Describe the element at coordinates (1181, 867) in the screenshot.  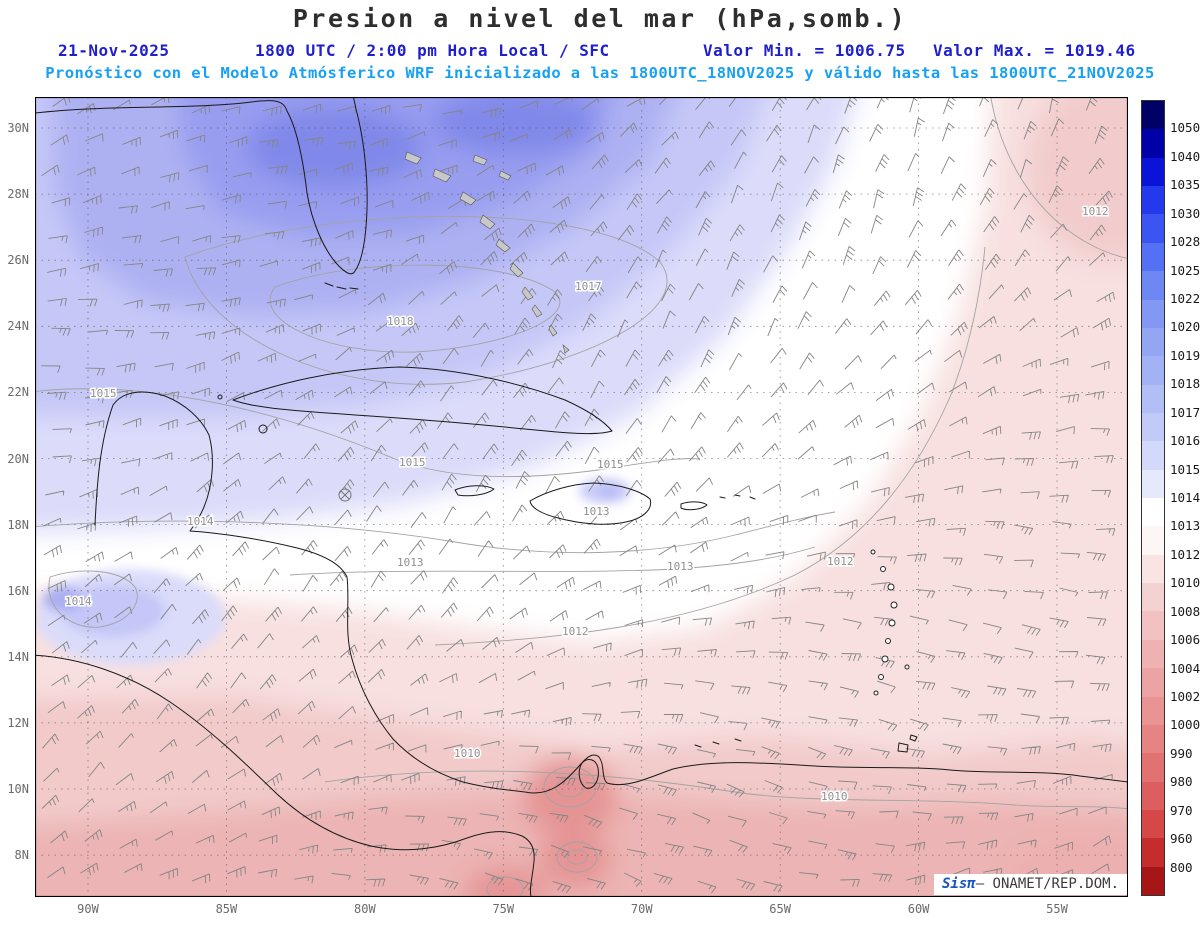
I see `colorbar-tick-label: 800` at that location.